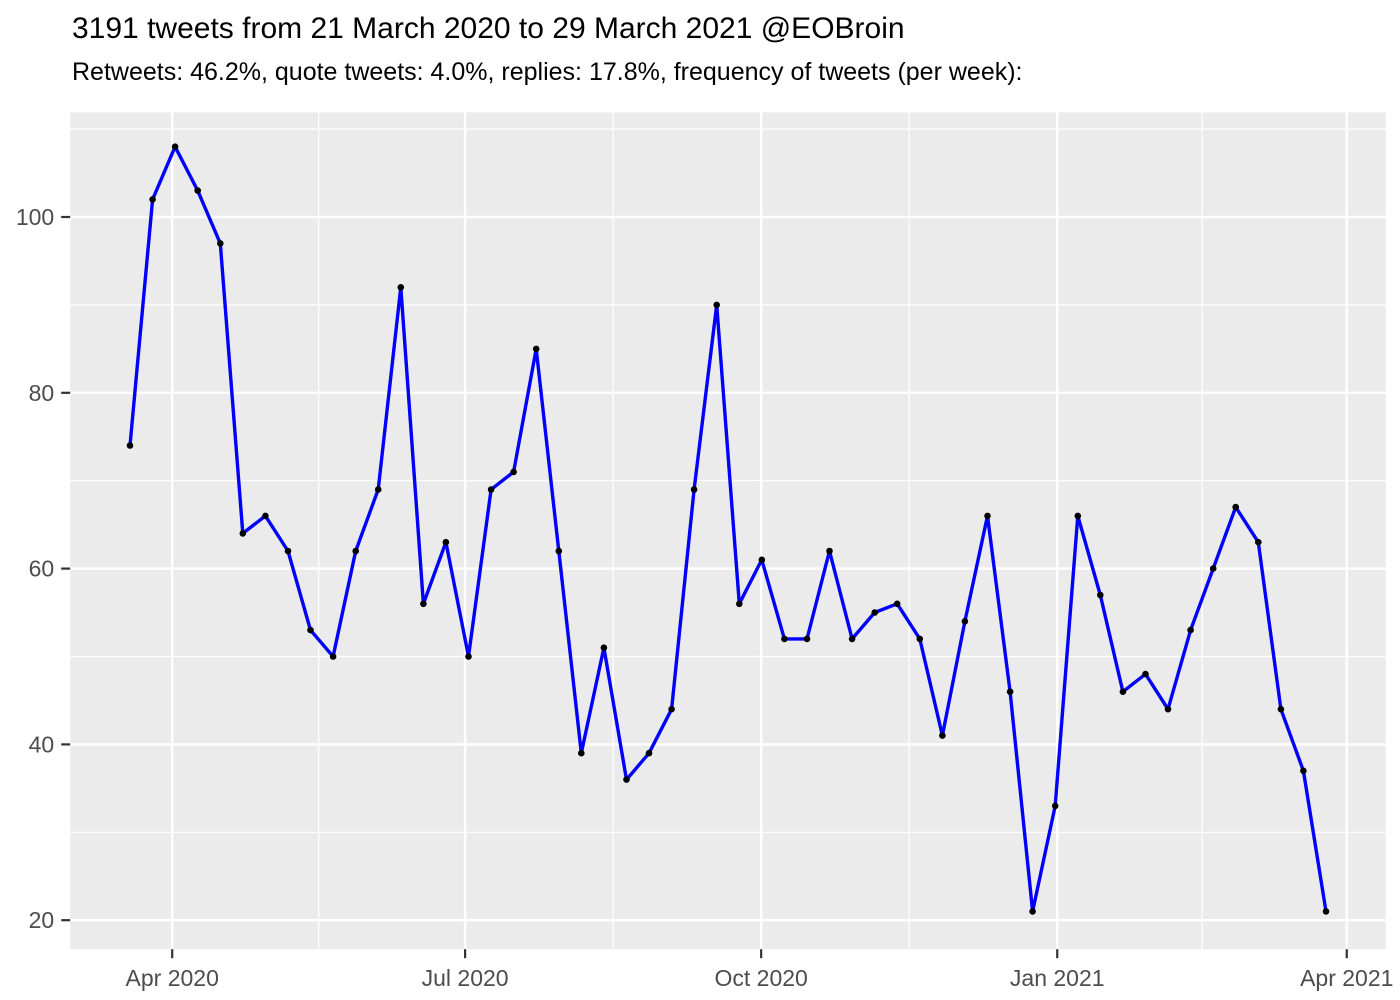 The width and height of the screenshot is (1400, 1000). Describe the element at coordinates (1346, 978) in the screenshot. I see `x-tick-label: Apr 2021` at that location.